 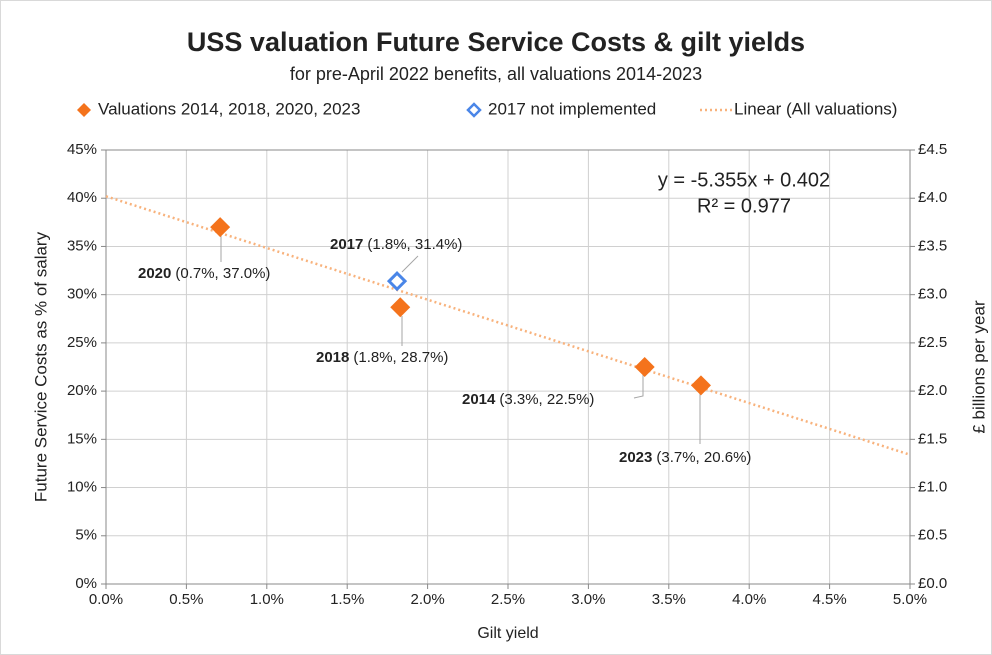 I want to click on x-tick-label: 3.5%, so click(x=669, y=599).